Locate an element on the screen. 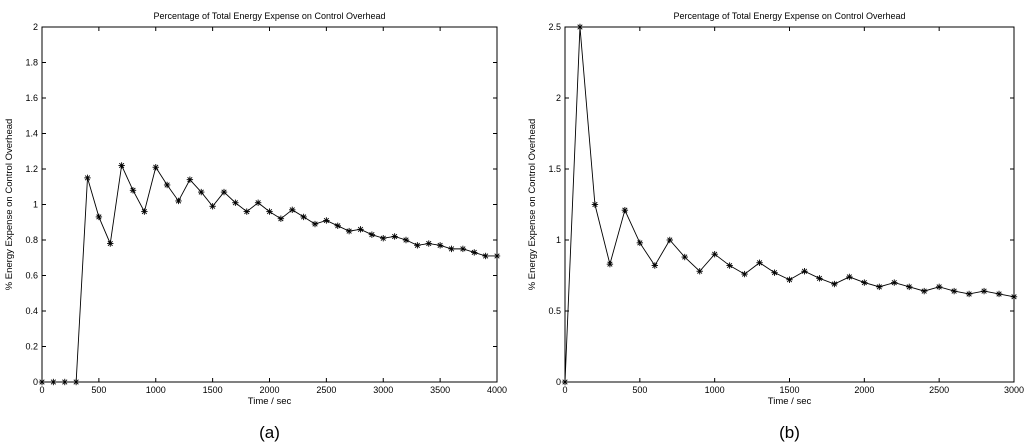 The width and height of the screenshot is (1026, 447). y-tick-label: 1.8 is located at coordinates (31, 63).